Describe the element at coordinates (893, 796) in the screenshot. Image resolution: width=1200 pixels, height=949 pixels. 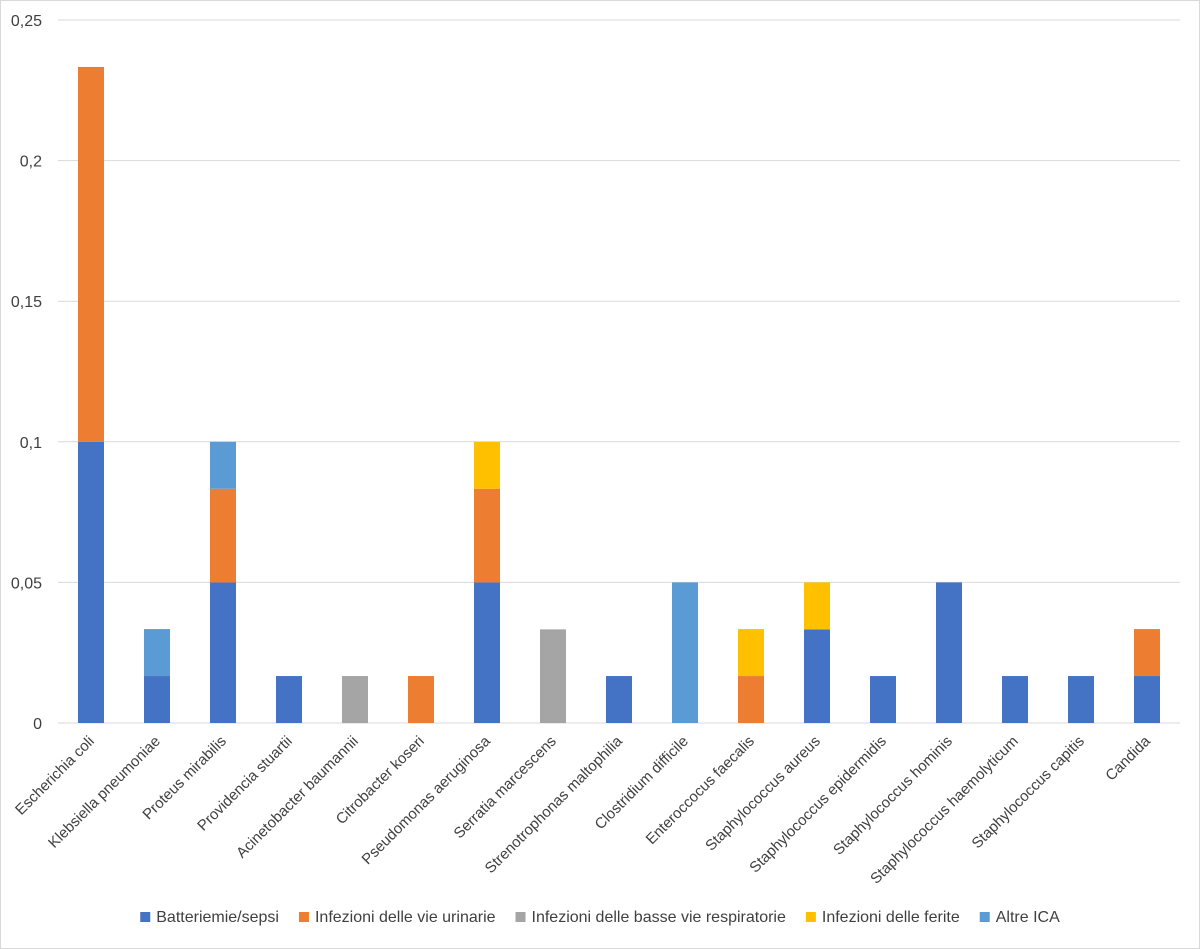
I see `x-category-label: Staphylococcus hominis` at that location.